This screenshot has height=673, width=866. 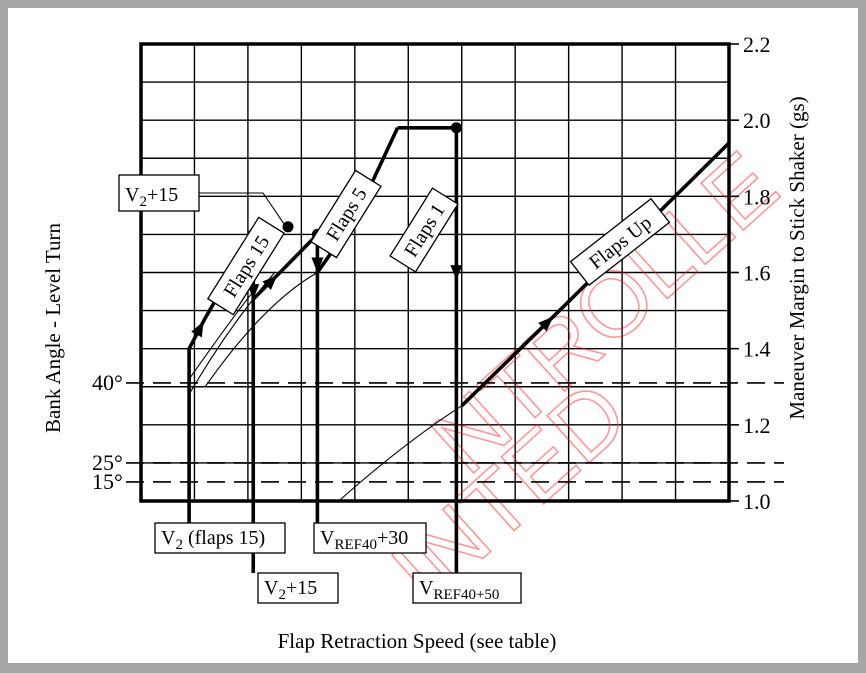 What do you see at coordinates (107, 462) in the screenshot?
I see `bank-angle-label: 25°` at bounding box center [107, 462].